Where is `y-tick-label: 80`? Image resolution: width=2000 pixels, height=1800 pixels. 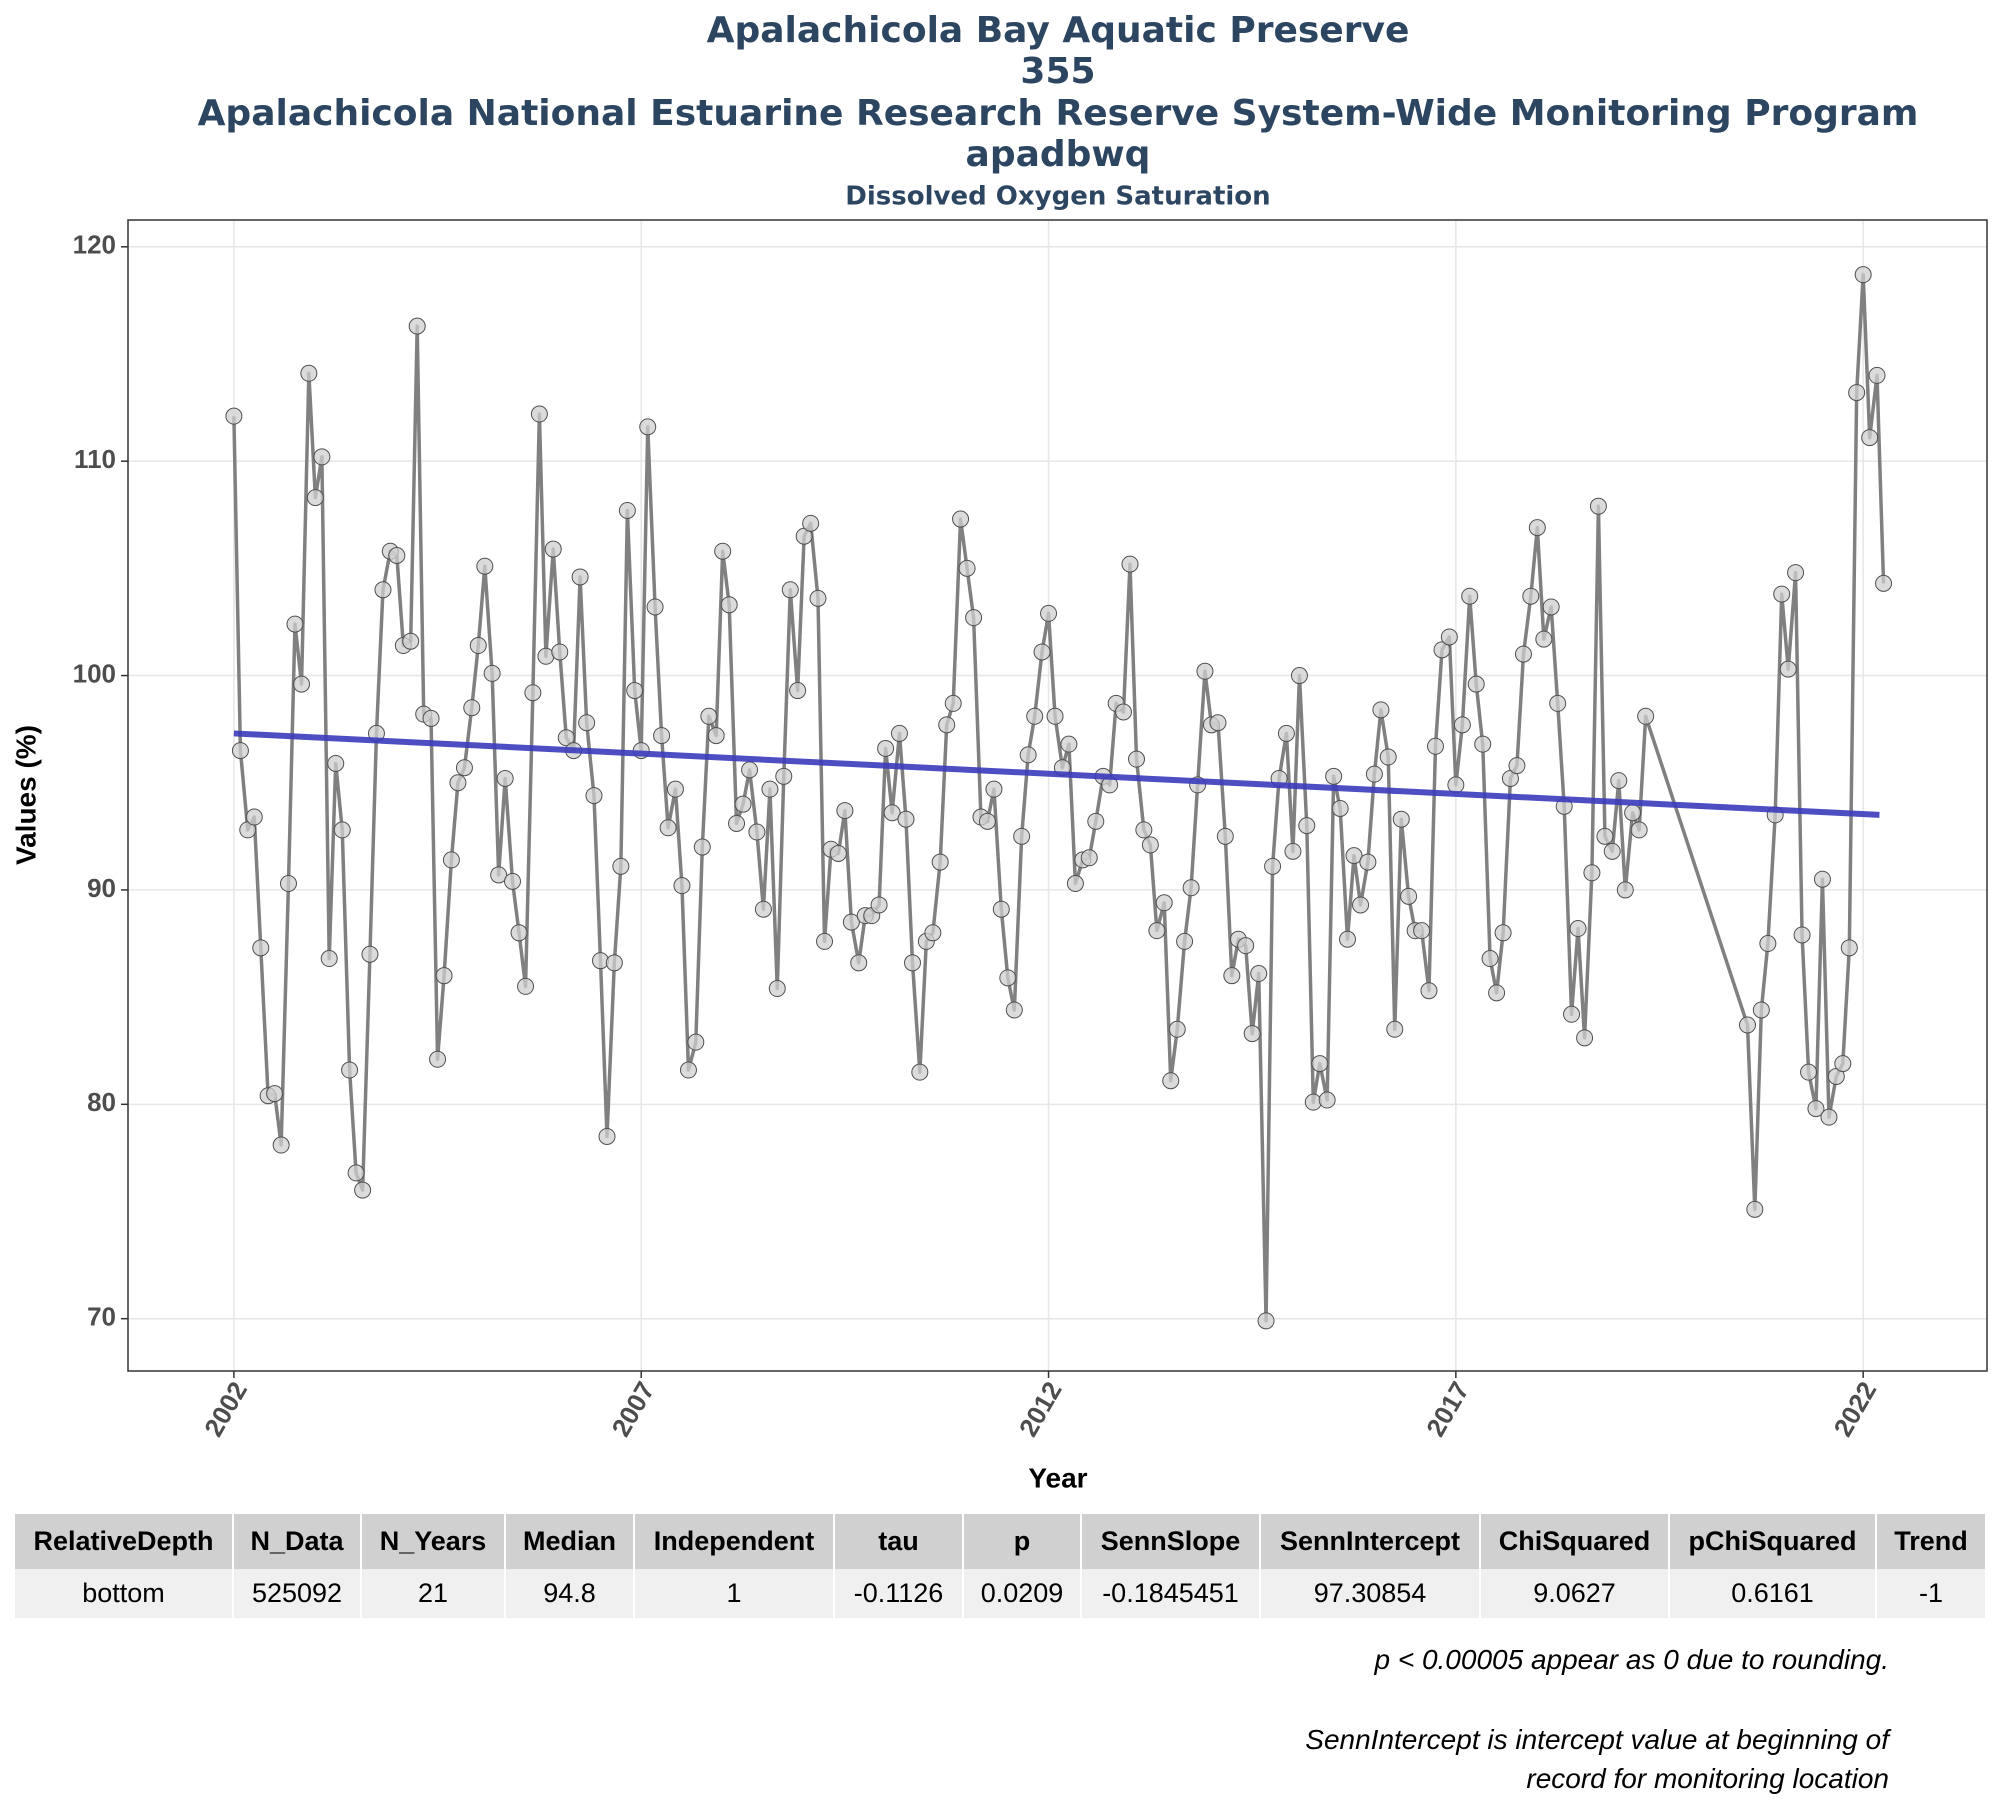
y-tick-label: 80 is located at coordinates (101, 1102).